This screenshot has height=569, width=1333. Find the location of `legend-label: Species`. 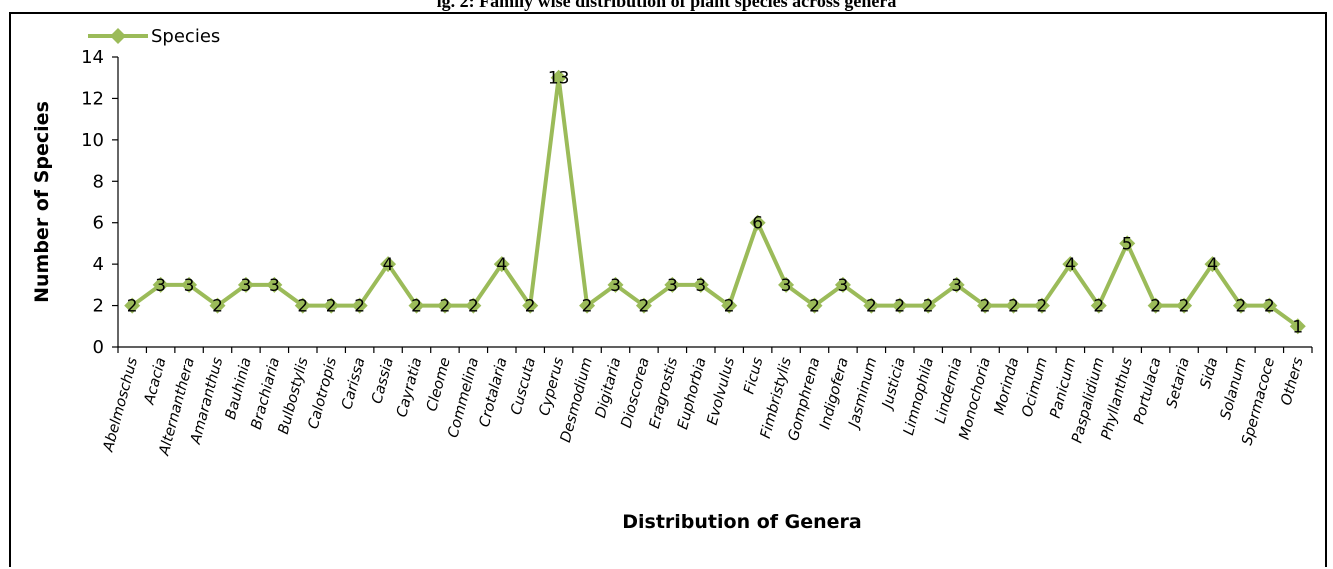

legend-label: Species is located at coordinates (185, 36).